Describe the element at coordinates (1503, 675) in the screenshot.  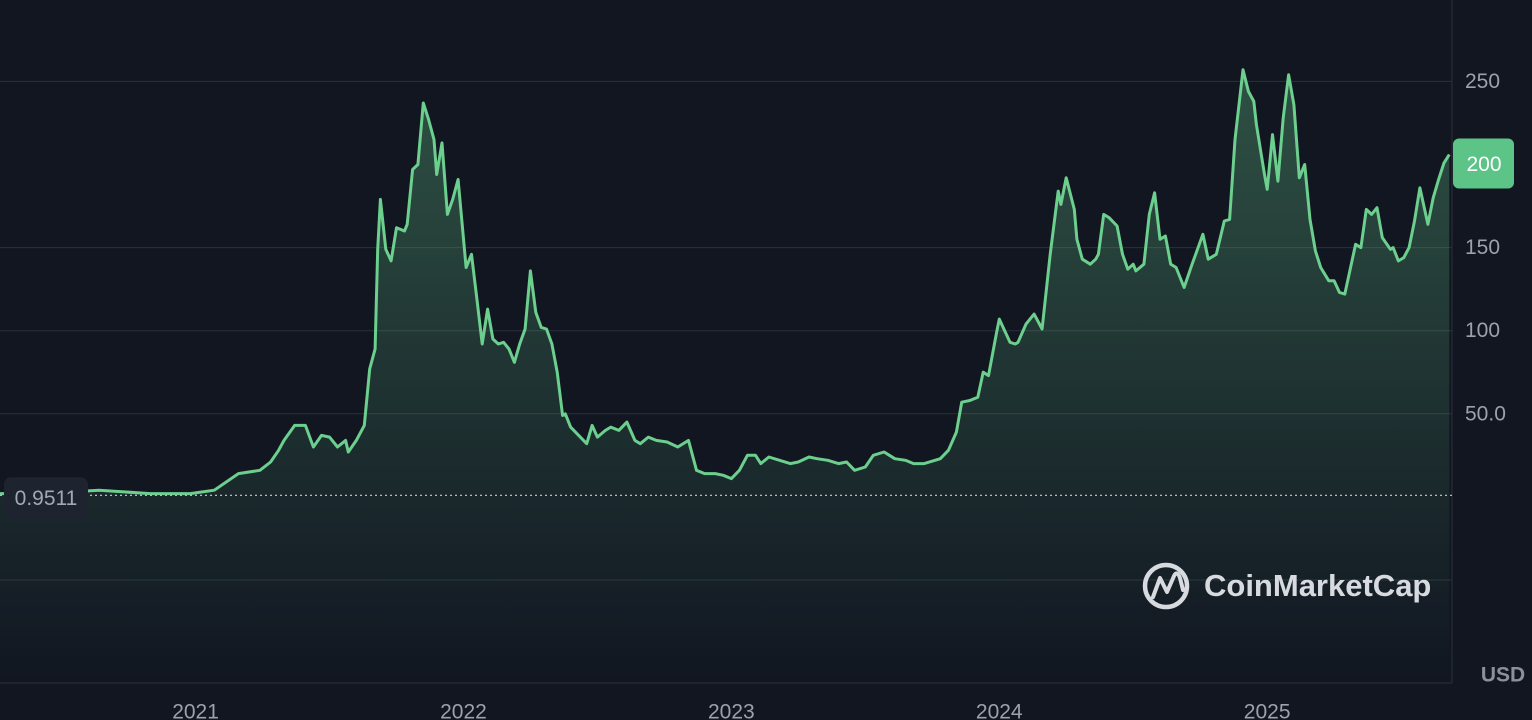
I see `currency-label: USD` at that location.